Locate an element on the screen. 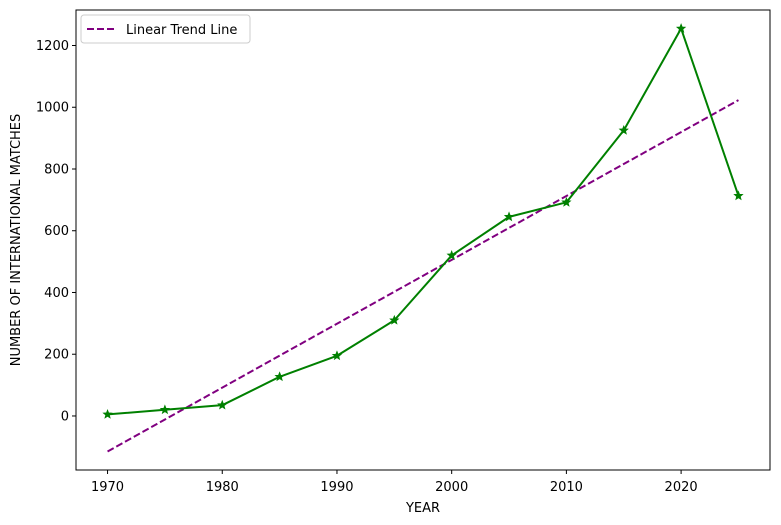 This screenshot has height=525, width=781. y-axis-ticks: 0 200 400 600 800 1000 1200 is located at coordinates (56, 231).